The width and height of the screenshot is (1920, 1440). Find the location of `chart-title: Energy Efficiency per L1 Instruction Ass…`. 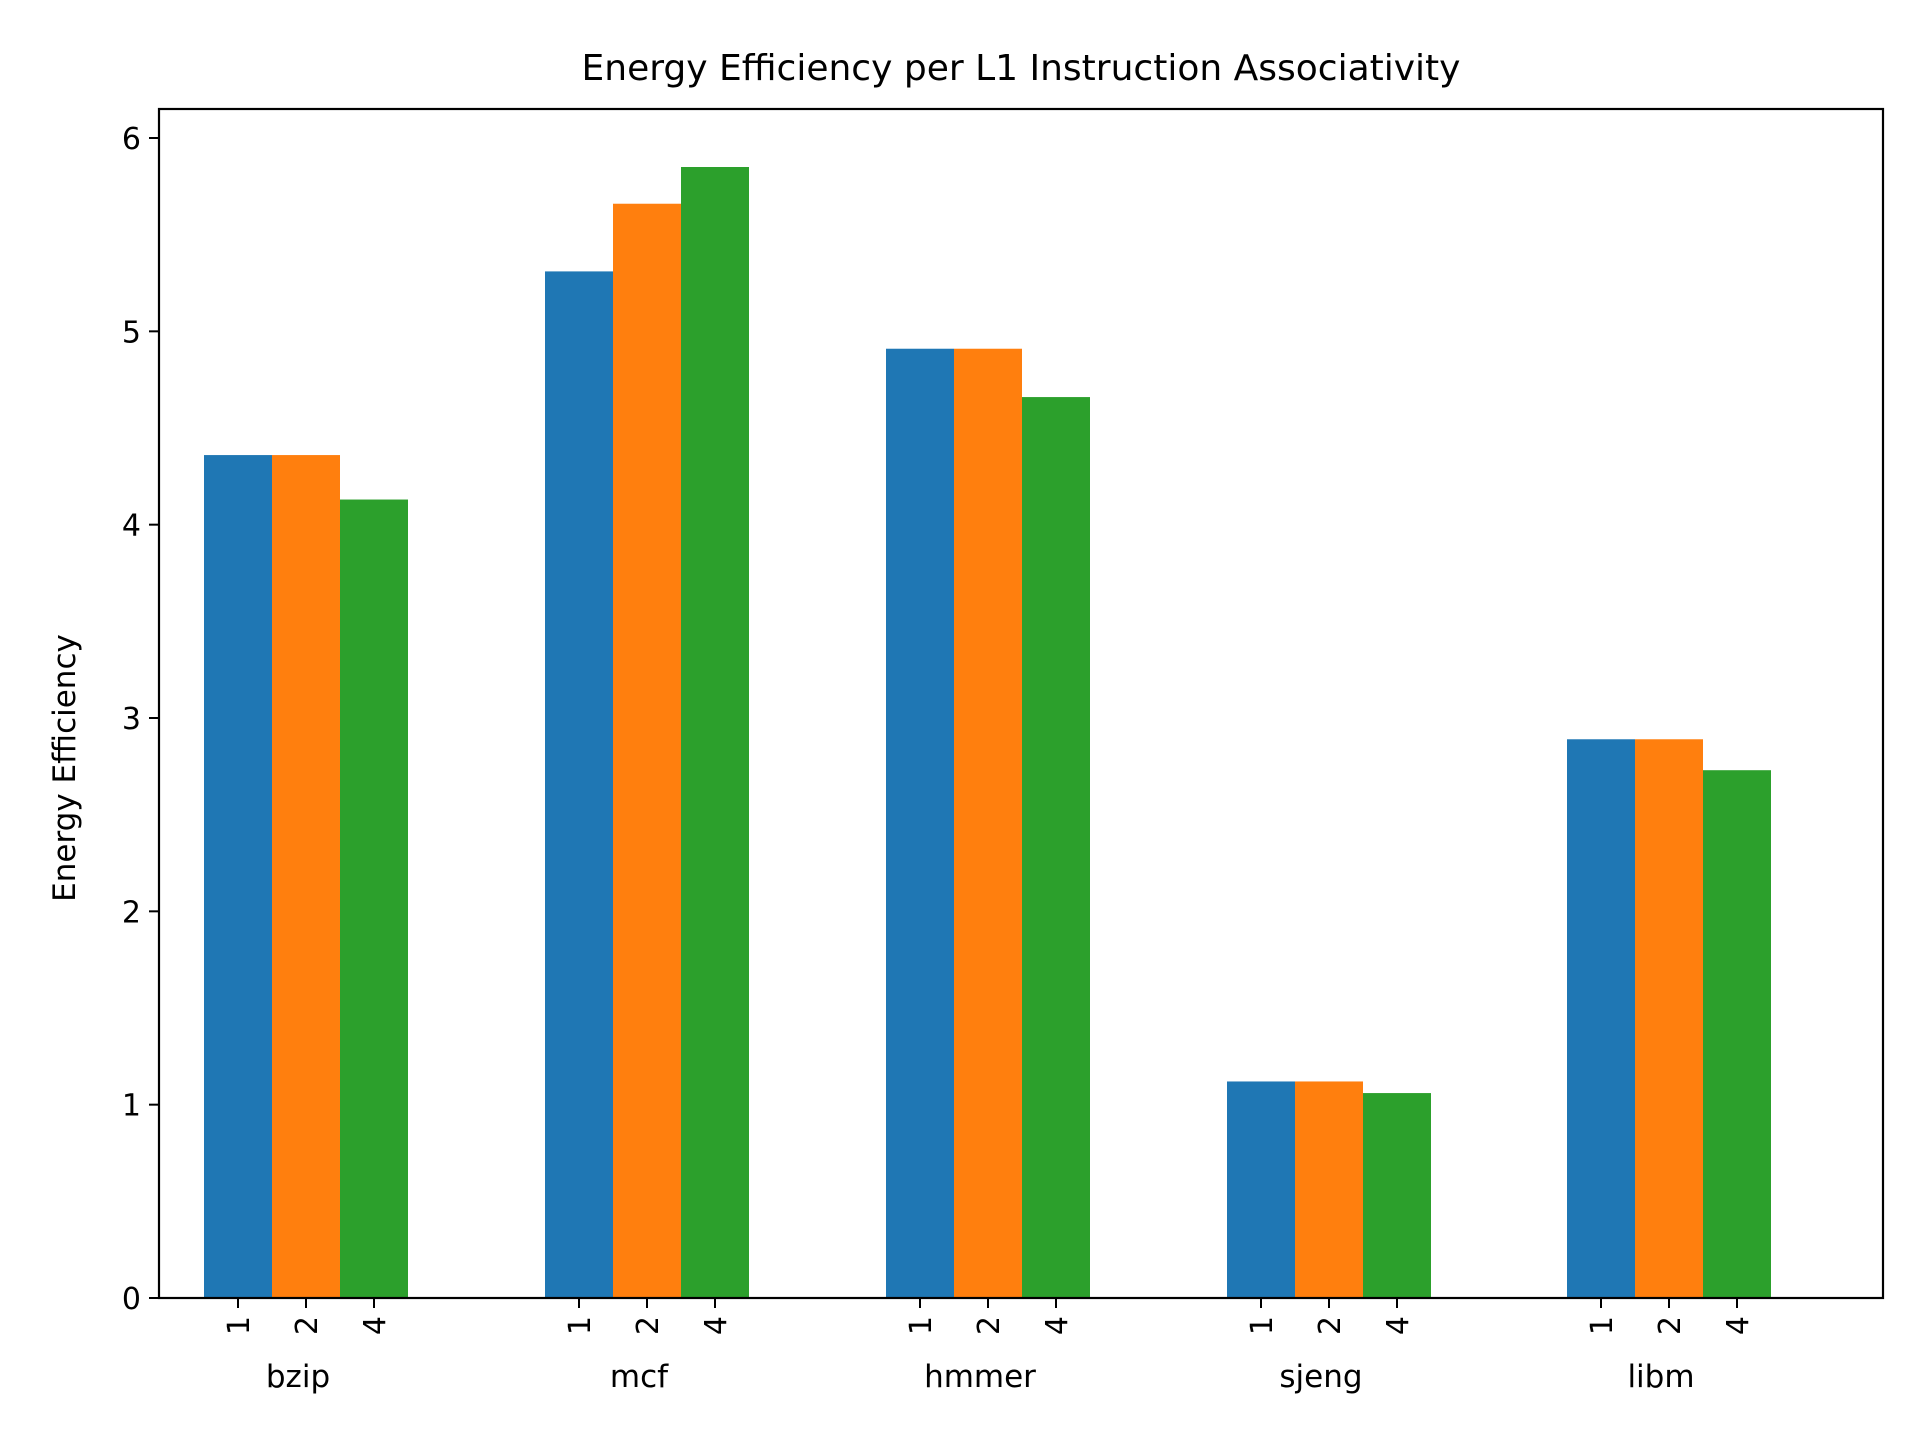

chart-title: Energy Efficiency per L1 Instruction Ass… is located at coordinates (1021, 68).